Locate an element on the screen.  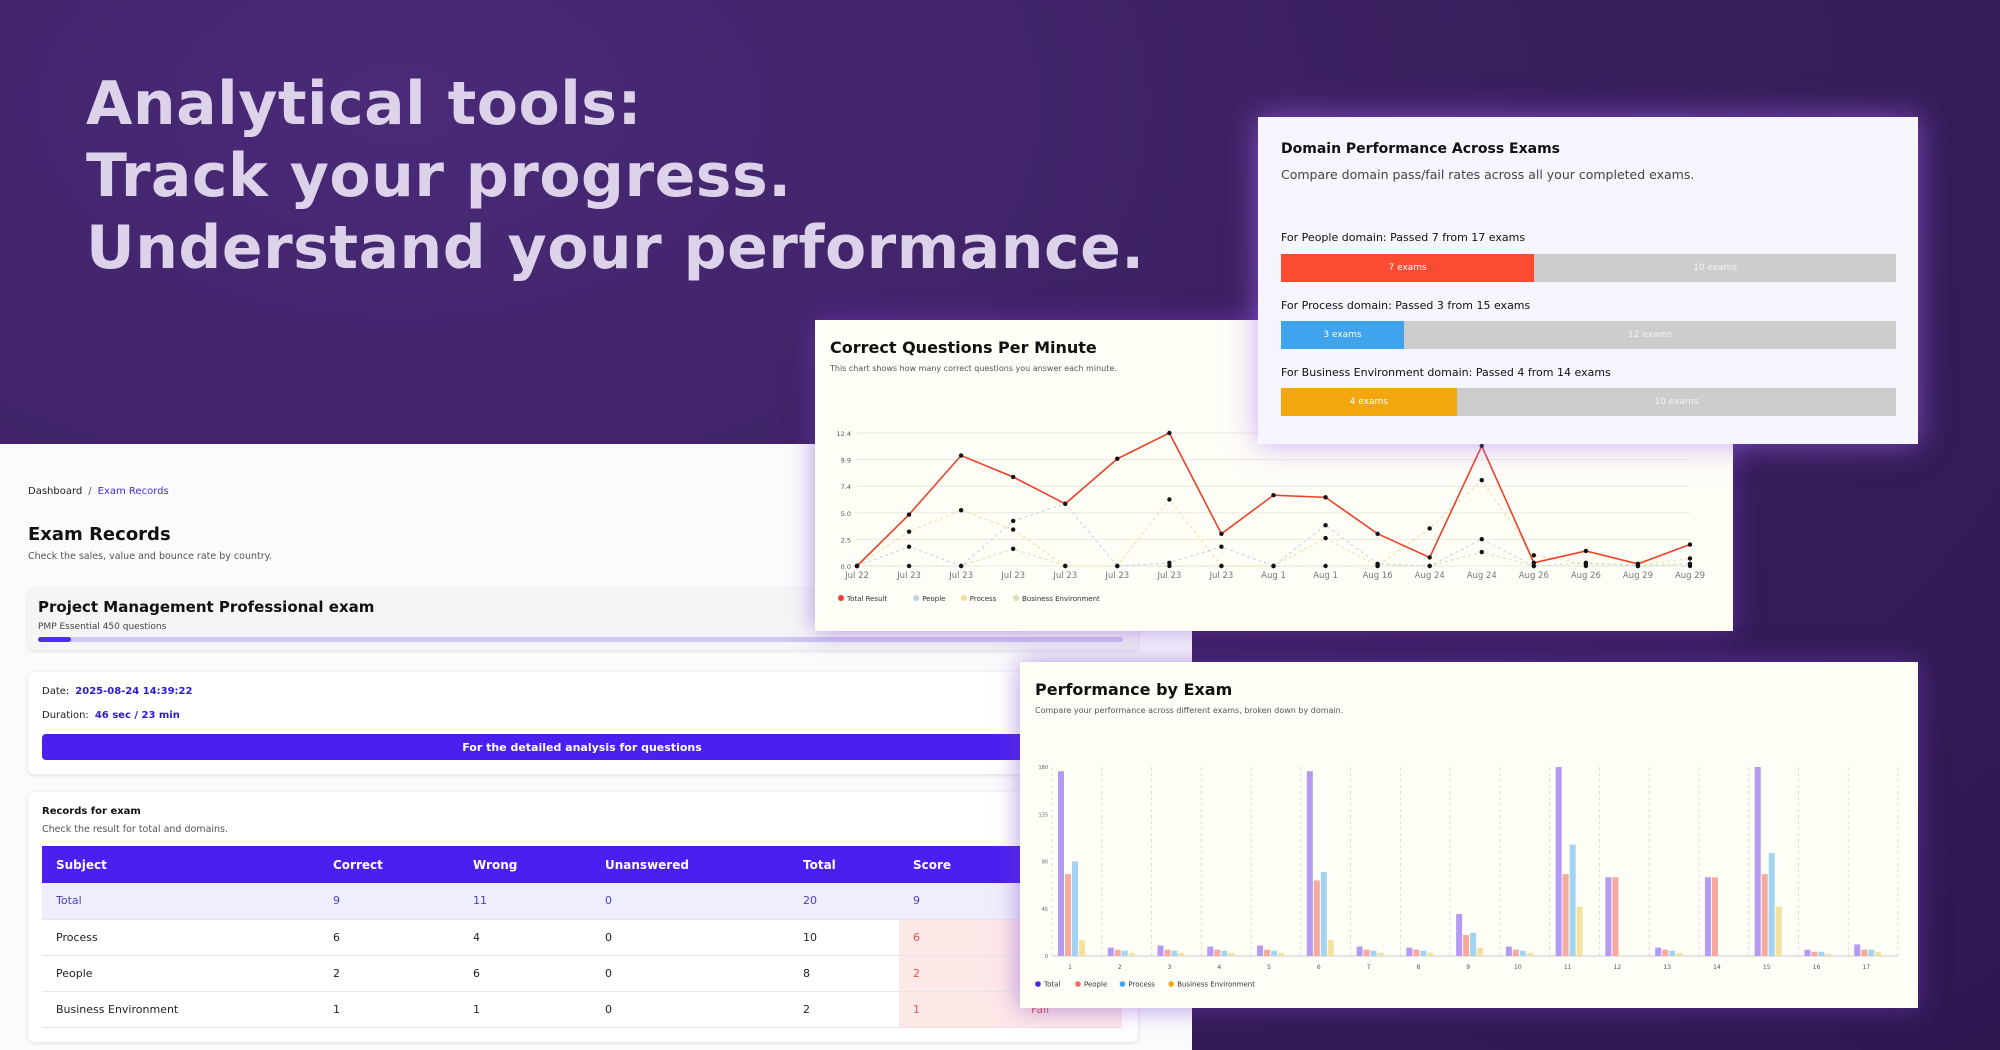
column-header-correct: Correct is located at coordinates (389, 864).